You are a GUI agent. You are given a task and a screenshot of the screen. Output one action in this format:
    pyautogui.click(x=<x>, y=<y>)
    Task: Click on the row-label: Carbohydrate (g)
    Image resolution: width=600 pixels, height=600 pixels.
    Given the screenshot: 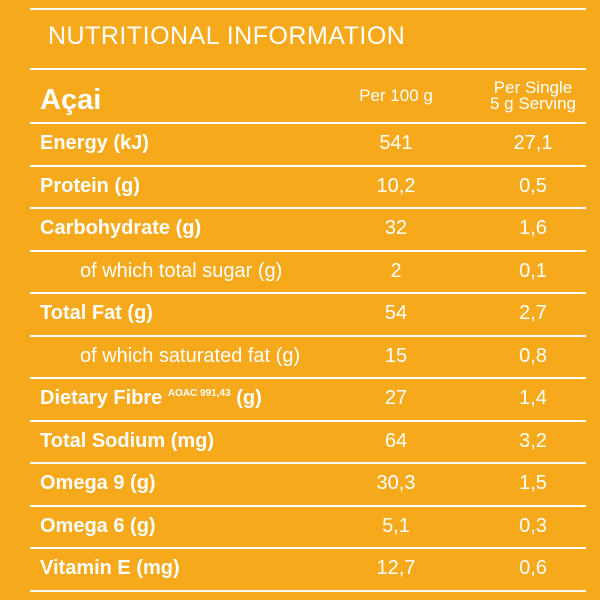 What is the action you would take?
    pyautogui.click(x=120, y=228)
    